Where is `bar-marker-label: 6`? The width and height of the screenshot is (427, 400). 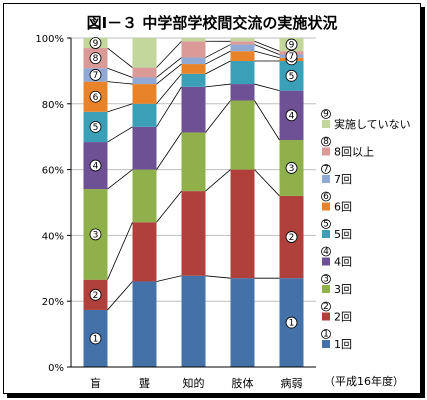 bar-marker-label: 6 is located at coordinates (96, 98).